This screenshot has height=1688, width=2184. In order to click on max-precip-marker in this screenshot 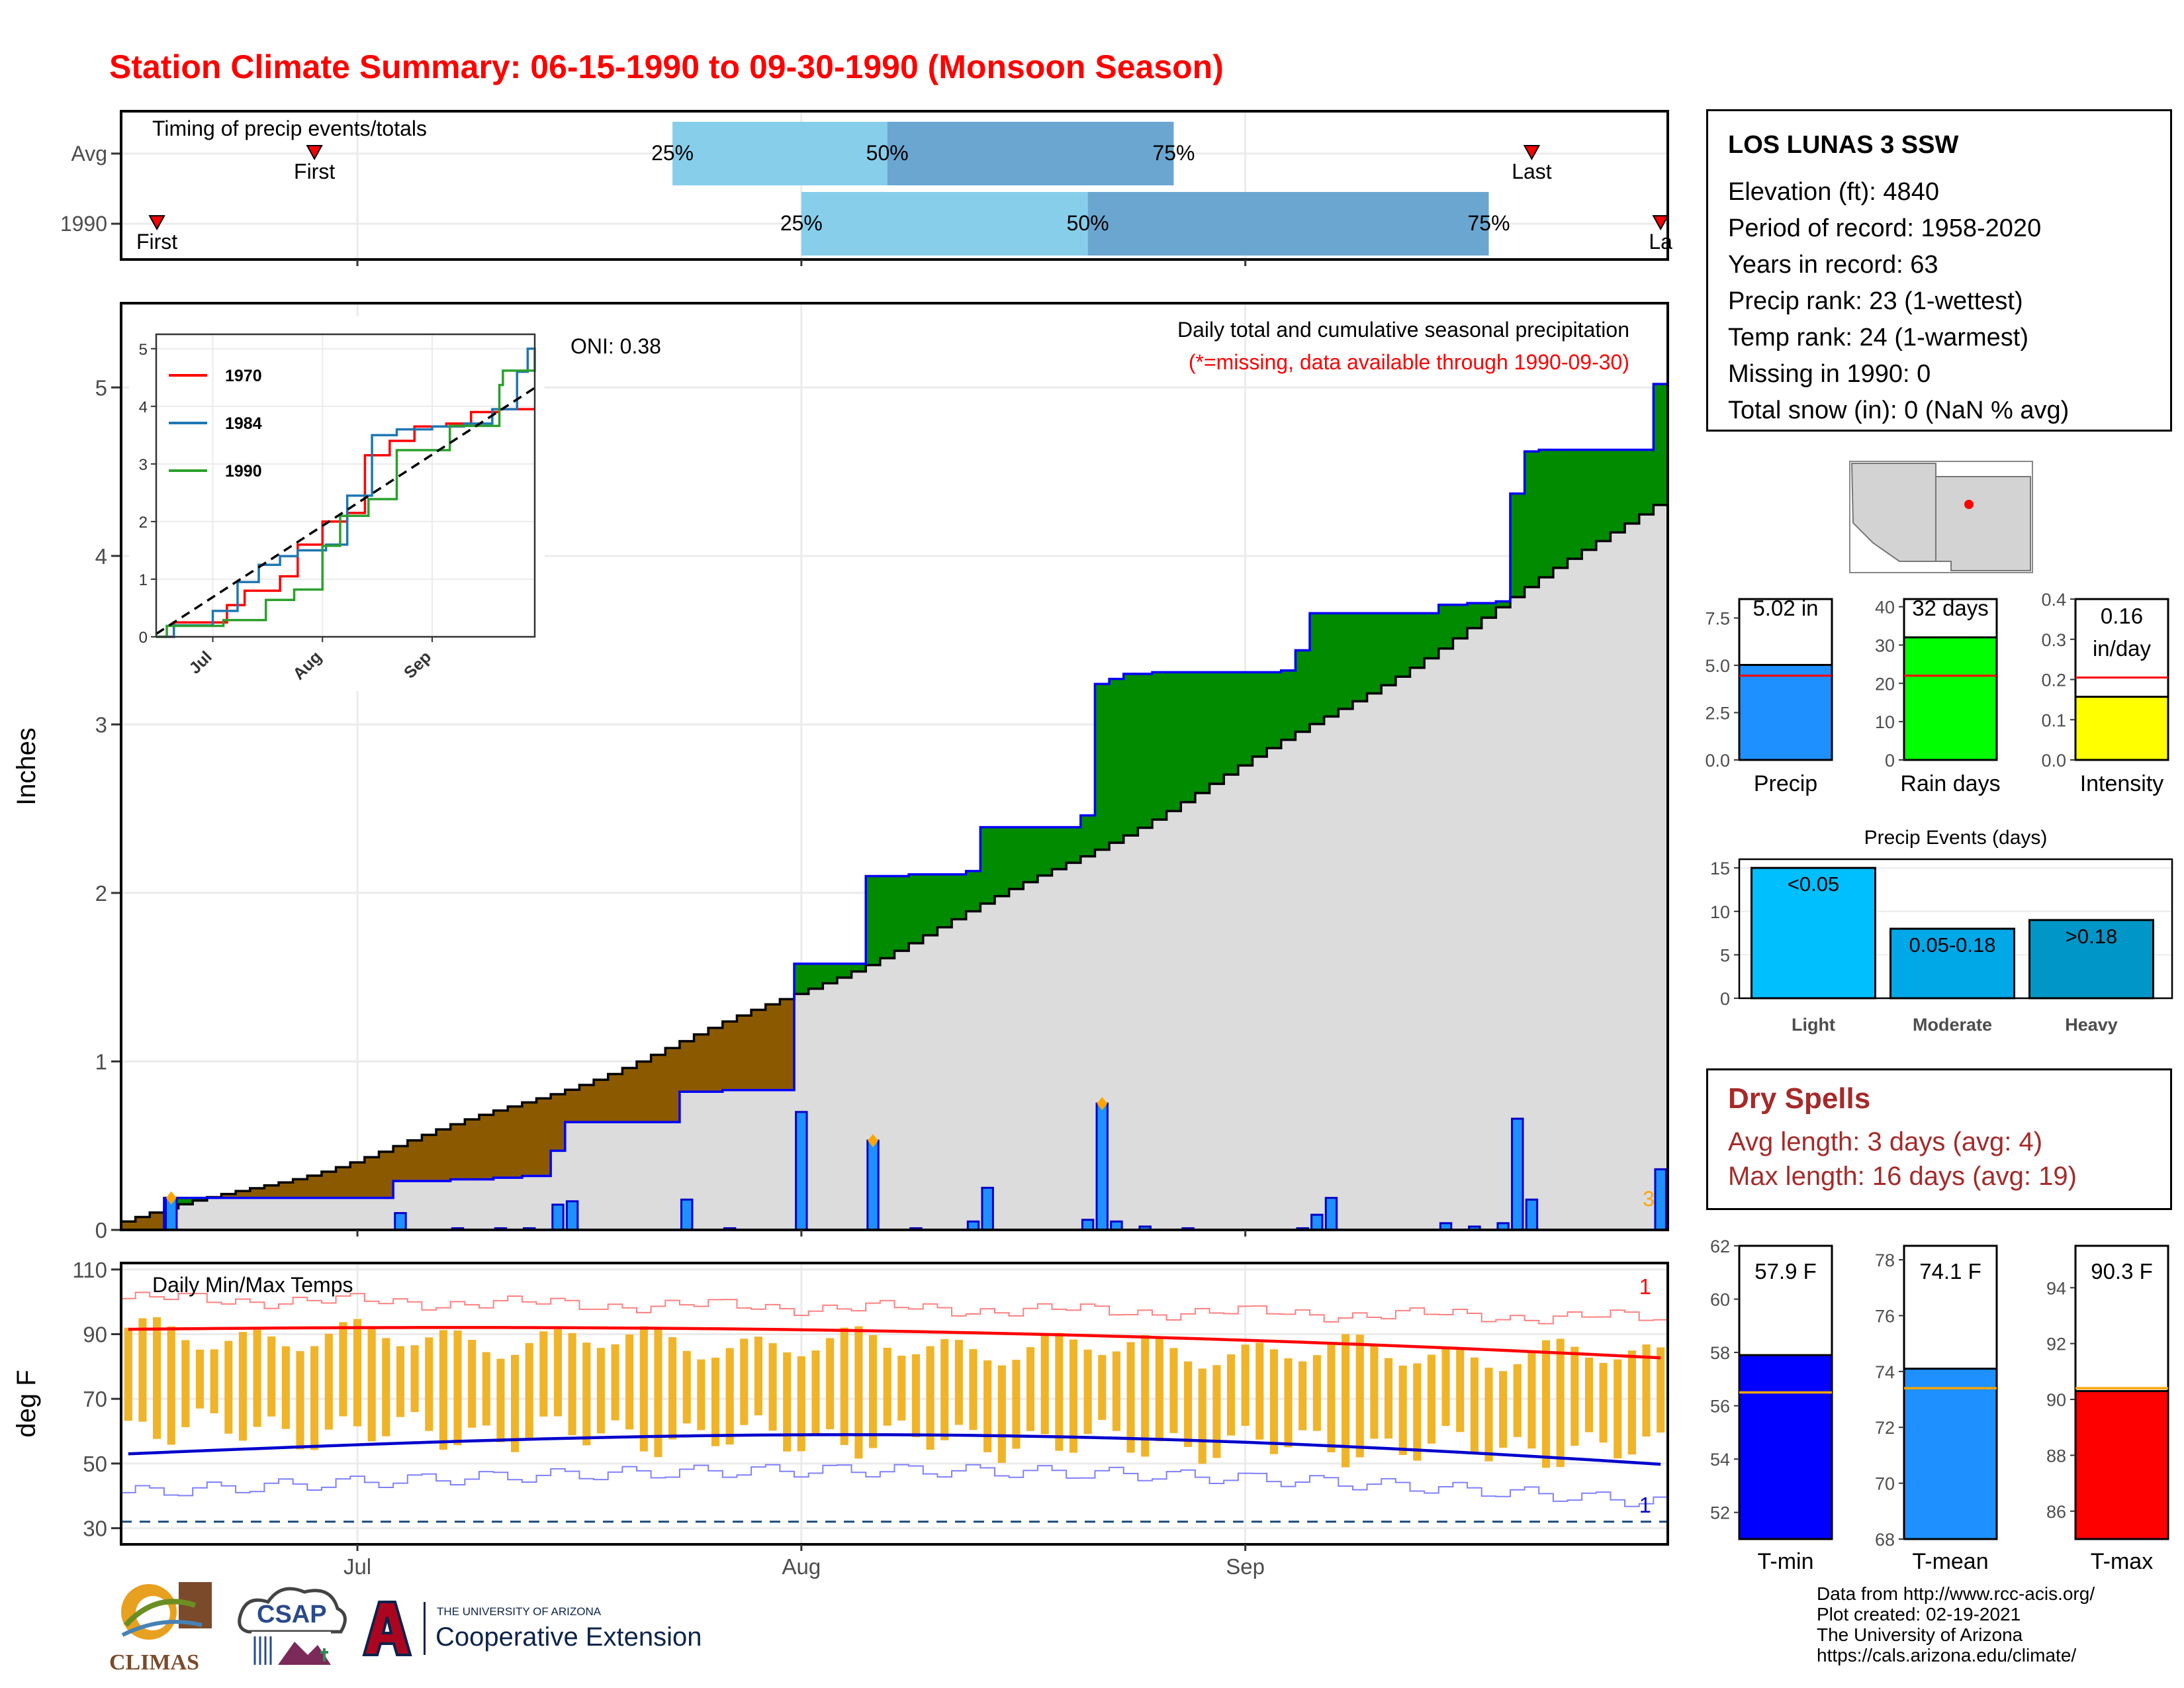, I will do `click(1102, 1104)`.